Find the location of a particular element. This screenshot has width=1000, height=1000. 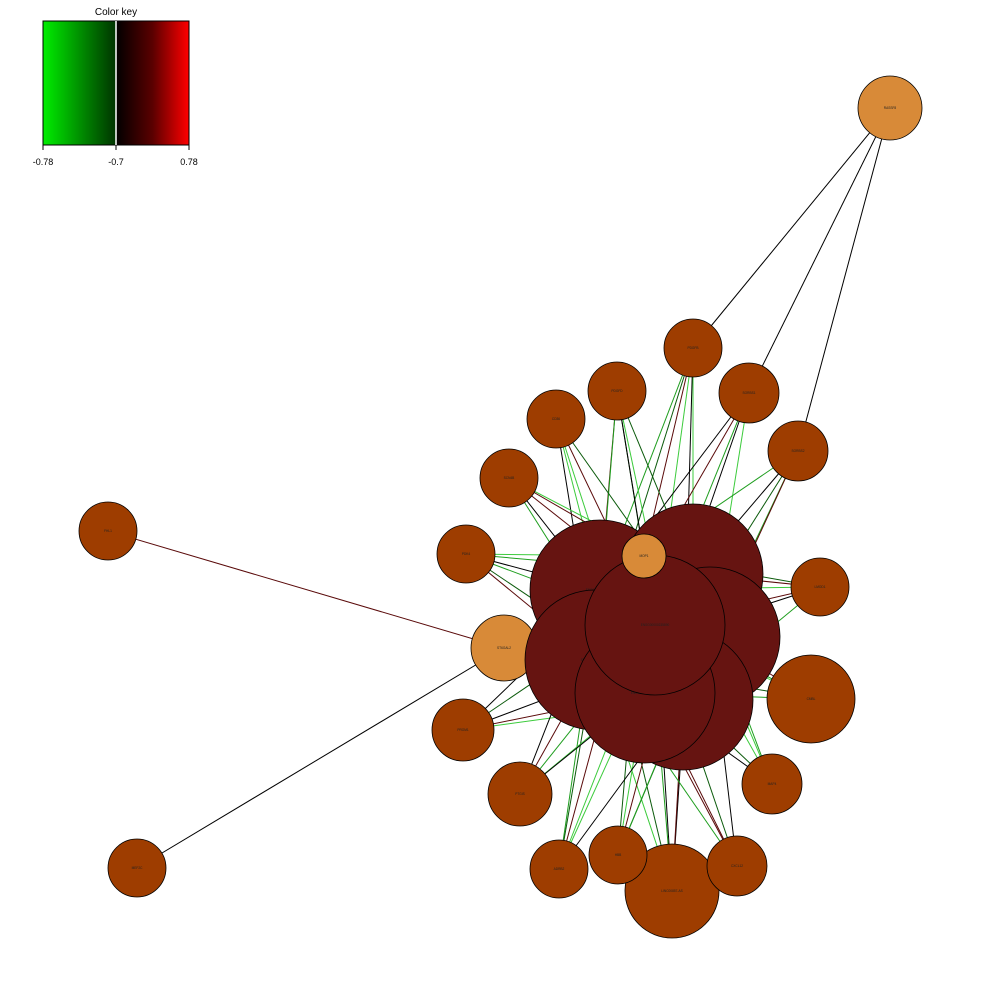

node-label: CXCL12 is located at coordinates (737, 866).